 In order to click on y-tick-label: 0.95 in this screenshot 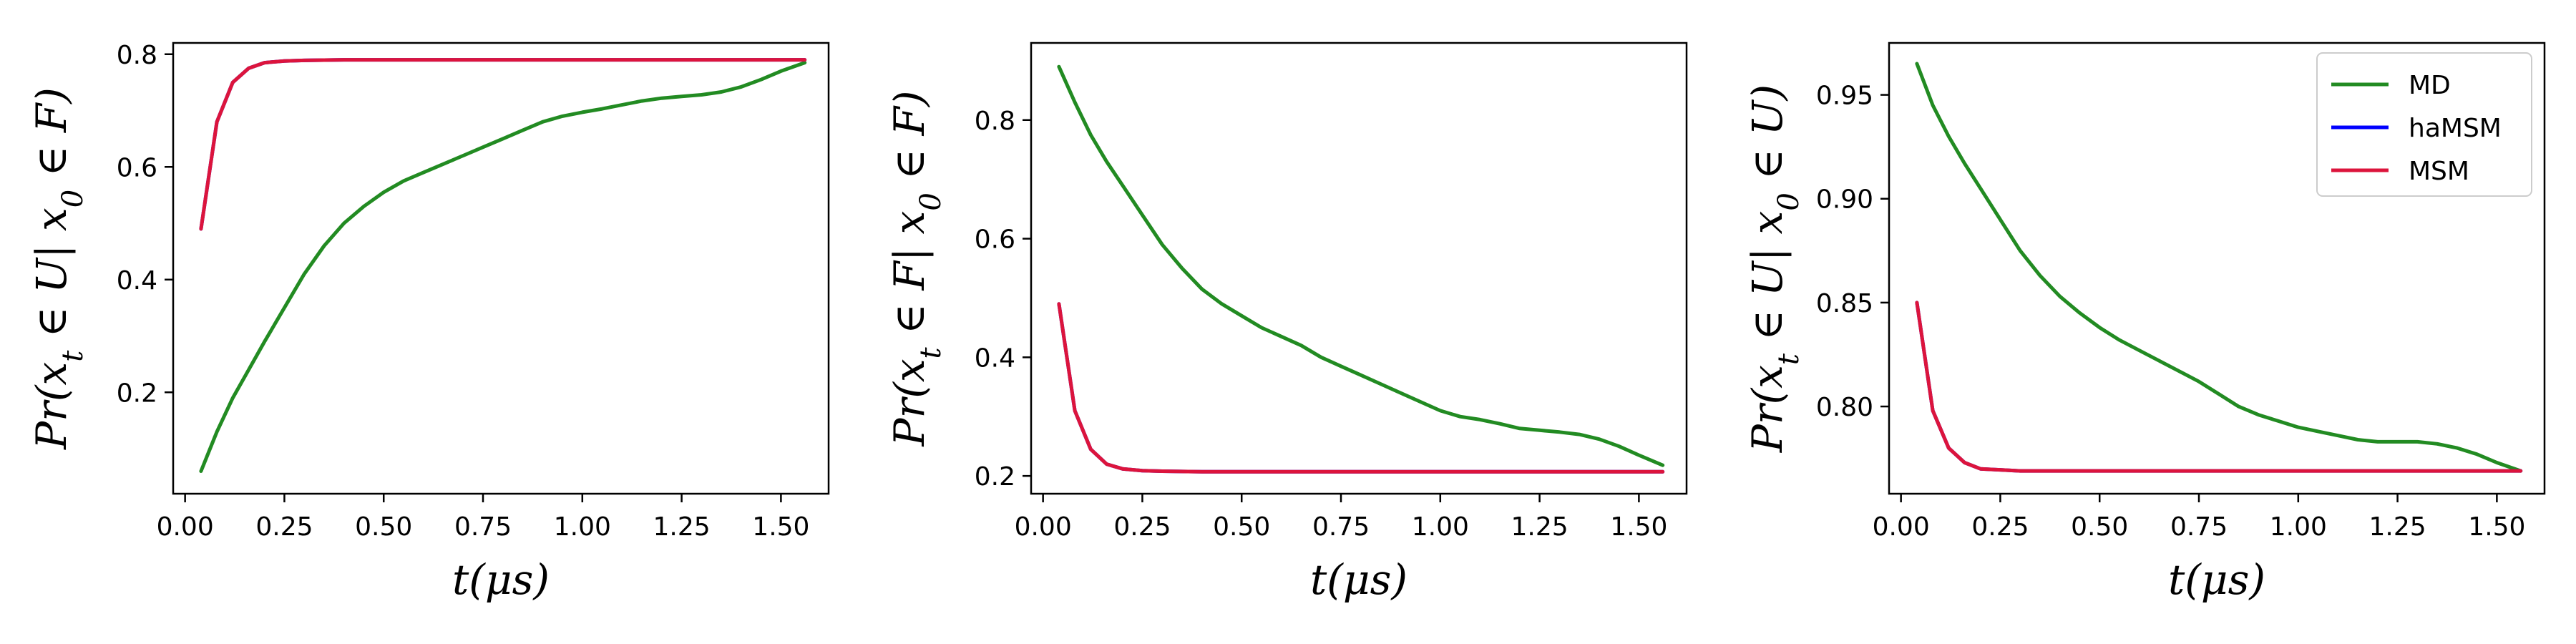, I will do `click(1844, 96)`.